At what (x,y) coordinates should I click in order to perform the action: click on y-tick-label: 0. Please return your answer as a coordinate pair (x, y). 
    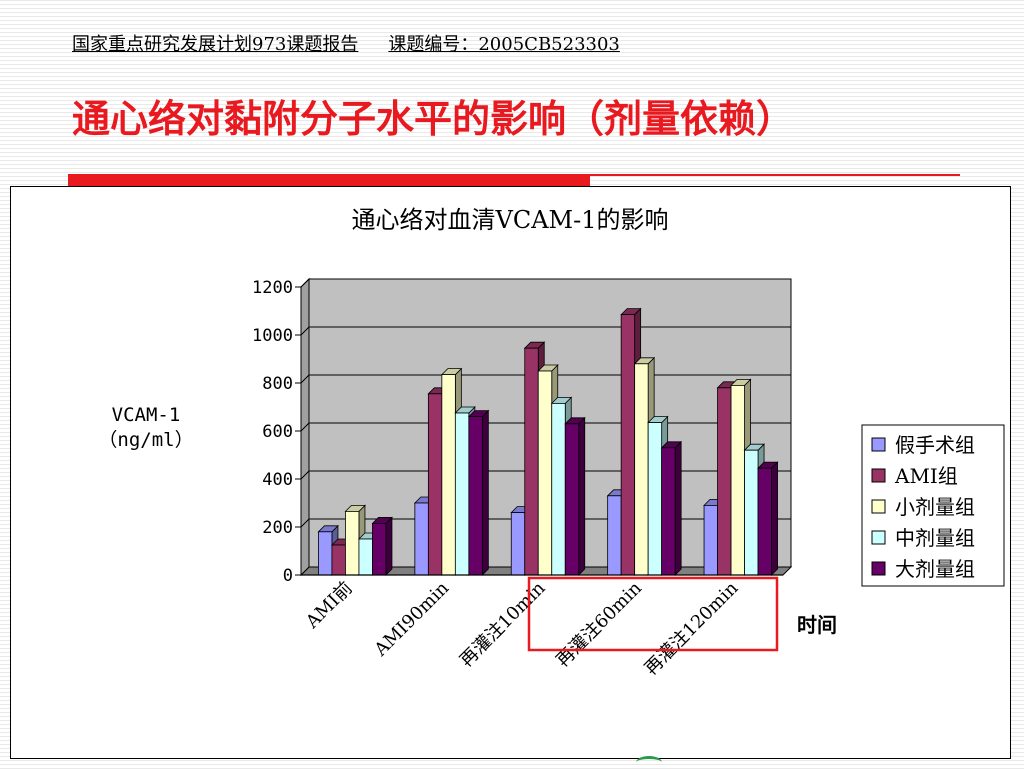
    Looking at the image, I should click on (288, 576).